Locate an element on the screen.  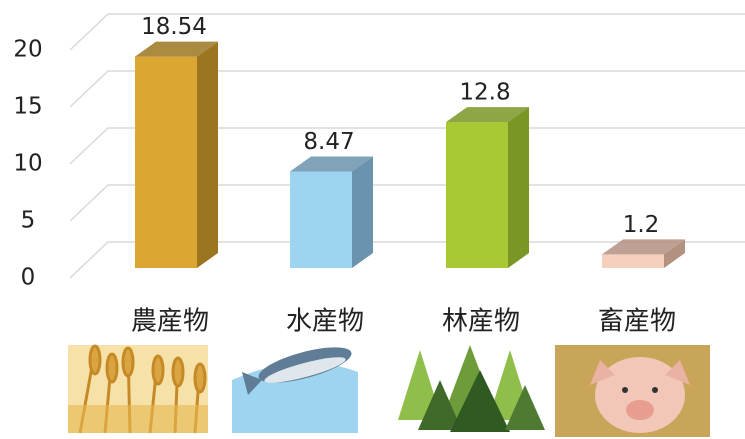
value-label: 12.8 is located at coordinates (484, 93).